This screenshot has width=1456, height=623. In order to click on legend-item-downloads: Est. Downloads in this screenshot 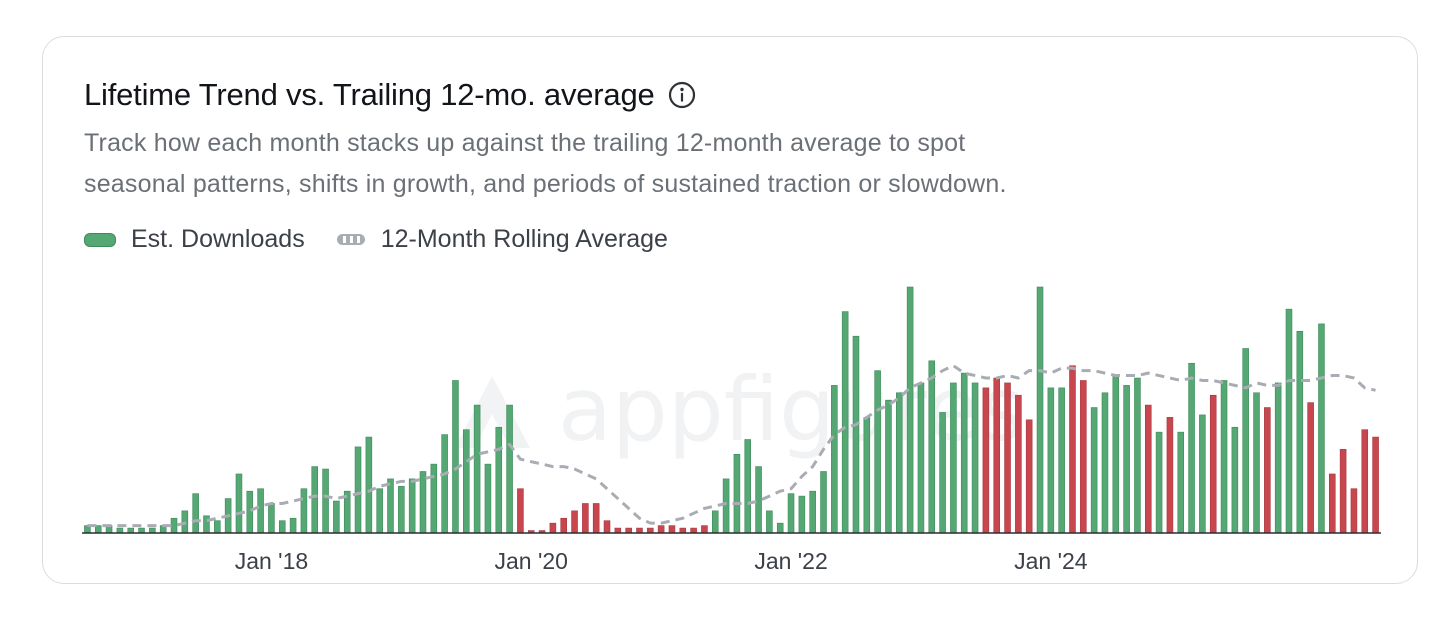, I will do `click(194, 239)`.